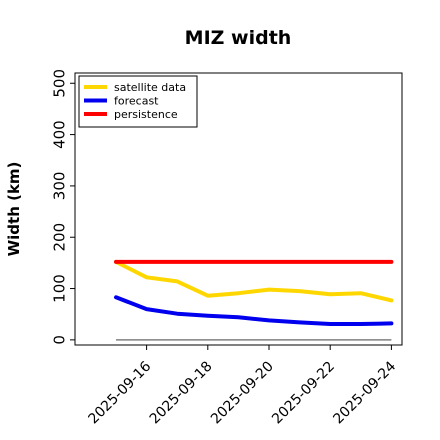 The width and height of the screenshot is (440, 440). Describe the element at coordinates (364, 392) in the screenshot. I see `x-tick-label: 2025-09-24` at that location.